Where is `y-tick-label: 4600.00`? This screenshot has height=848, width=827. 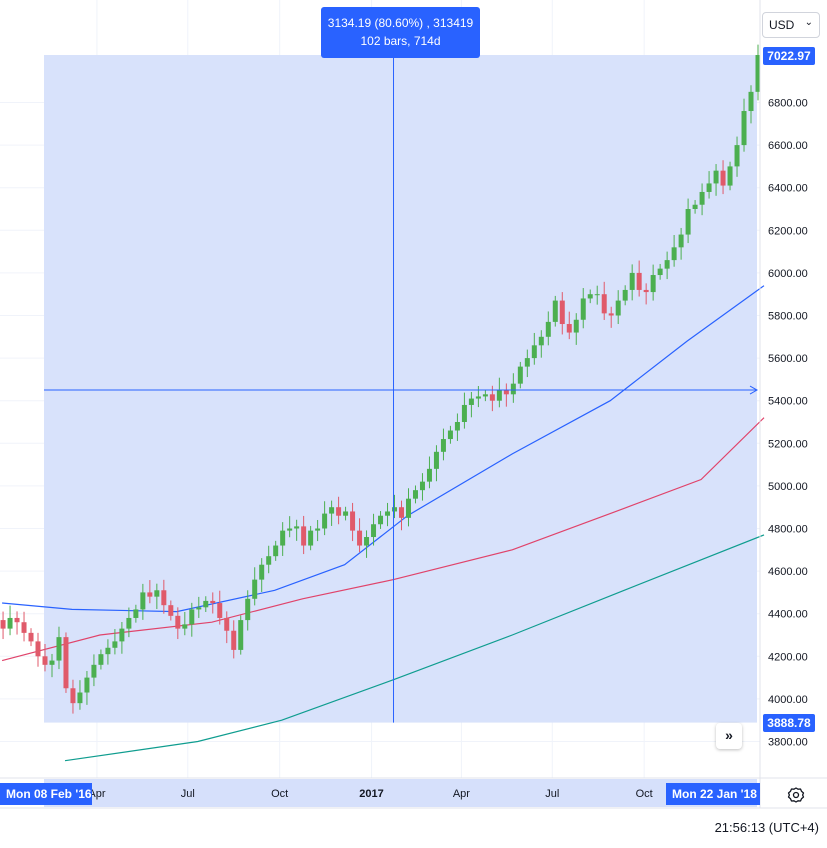 y-tick-label: 4600.00 is located at coordinates (788, 572).